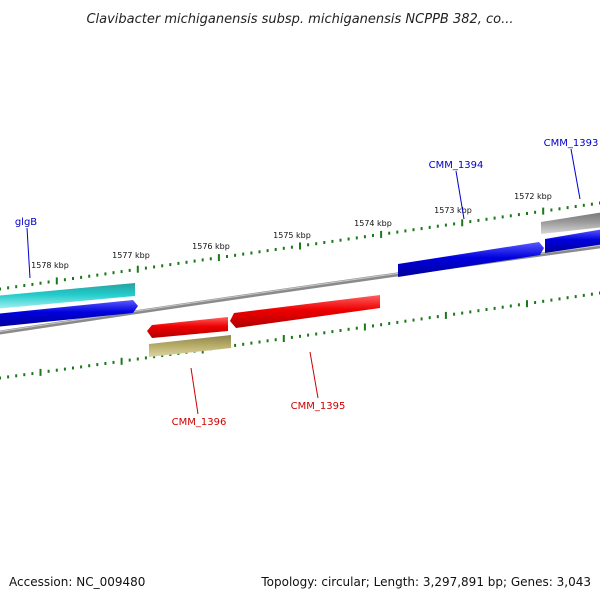 The width and height of the screenshot is (600, 600). I want to click on tick-label-1575: 1575 kbp, so click(292, 235).